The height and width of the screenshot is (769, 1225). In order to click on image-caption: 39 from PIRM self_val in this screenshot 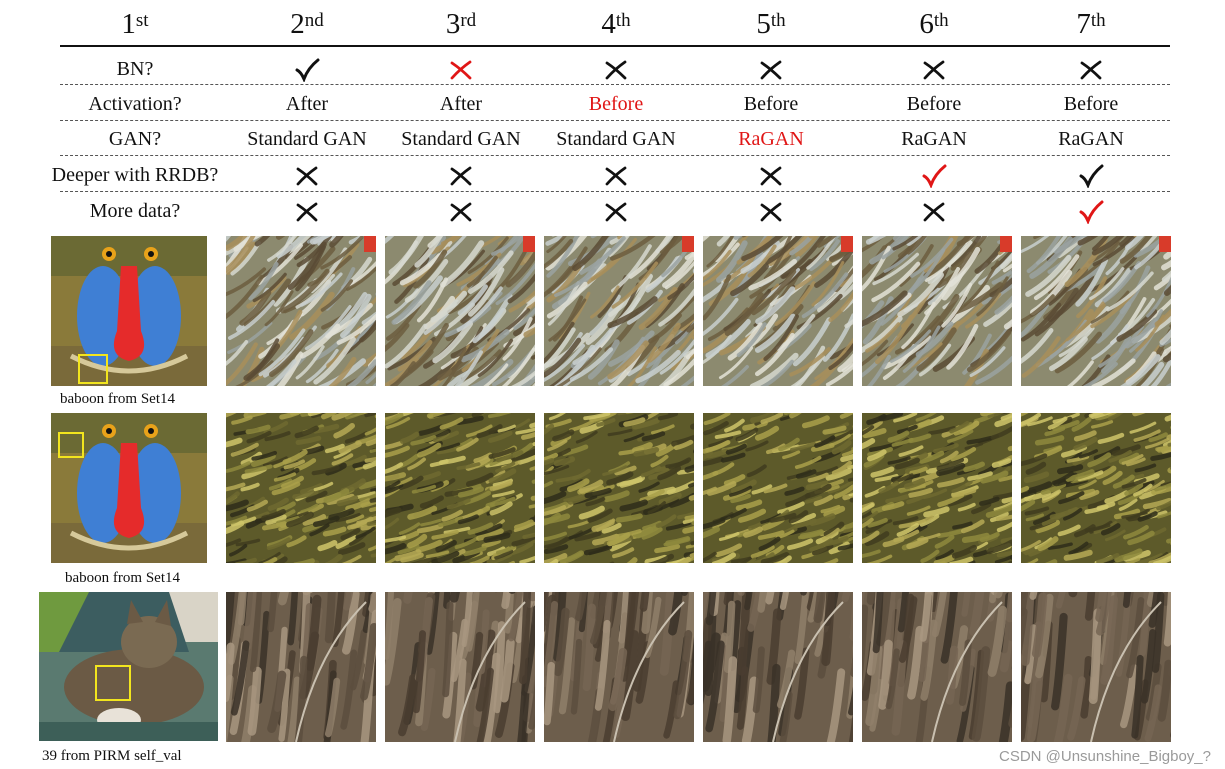, I will do `click(112, 756)`.